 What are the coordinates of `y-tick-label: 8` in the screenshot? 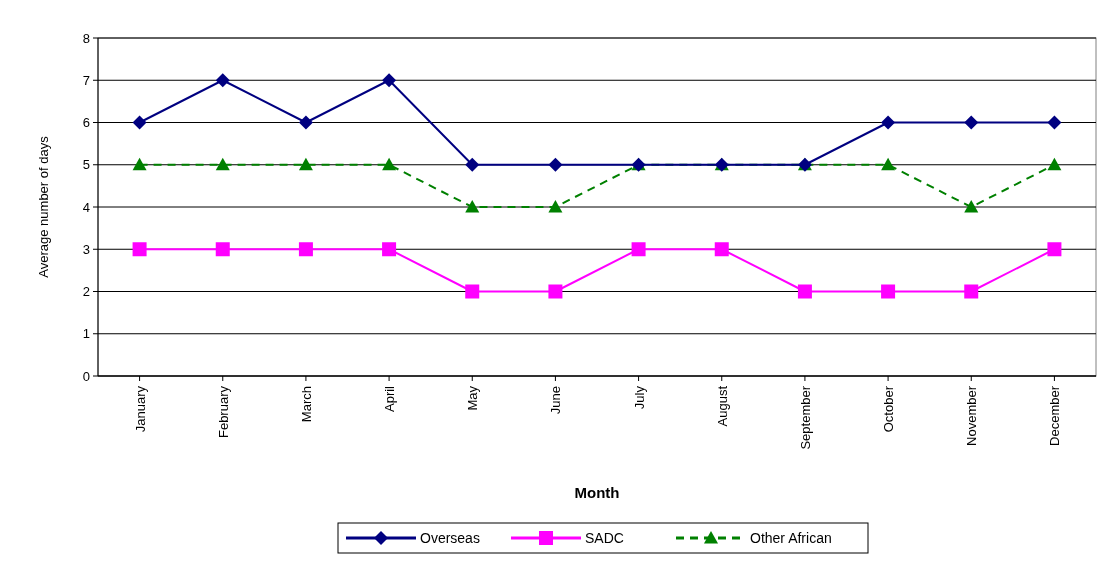 It's located at (86, 38).